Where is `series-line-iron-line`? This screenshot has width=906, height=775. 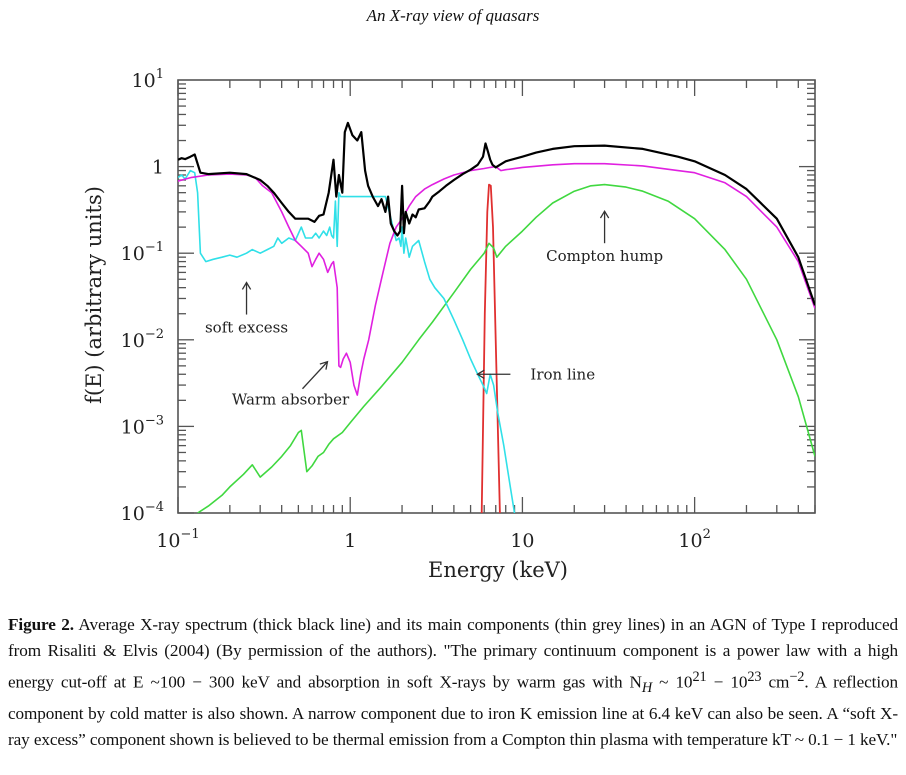
series-line-iron-line is located at coordinates (490, 348).